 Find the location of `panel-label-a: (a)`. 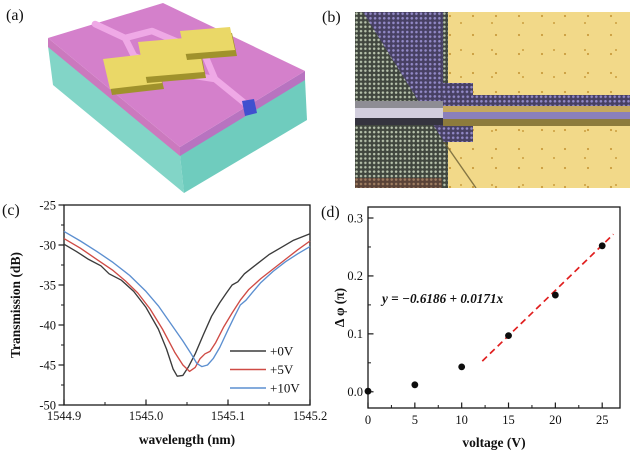

panel-label-a: (a) is located at coordinates (15, 15).